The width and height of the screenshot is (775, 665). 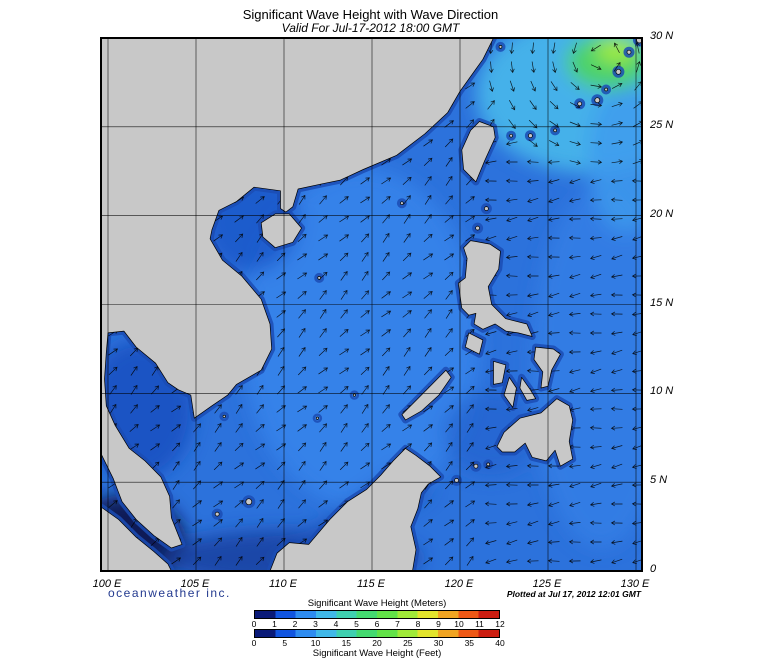 I want to click on plotted-timestamp: Plotted at Jul 17, 2012 12:01 GMT, so click(x=573, y=594).